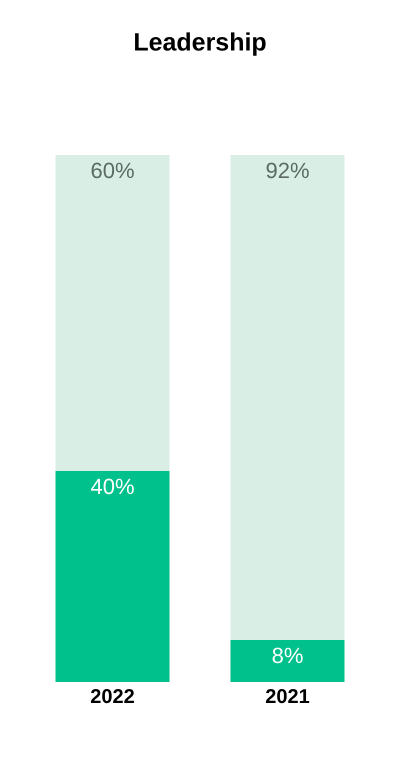 The height and width of the screenshot is (760, 400). What do you see at coordinates (112, 697) in the screenshot?
I see `x-tick-label: 2022` at bounding box center [112, 697].